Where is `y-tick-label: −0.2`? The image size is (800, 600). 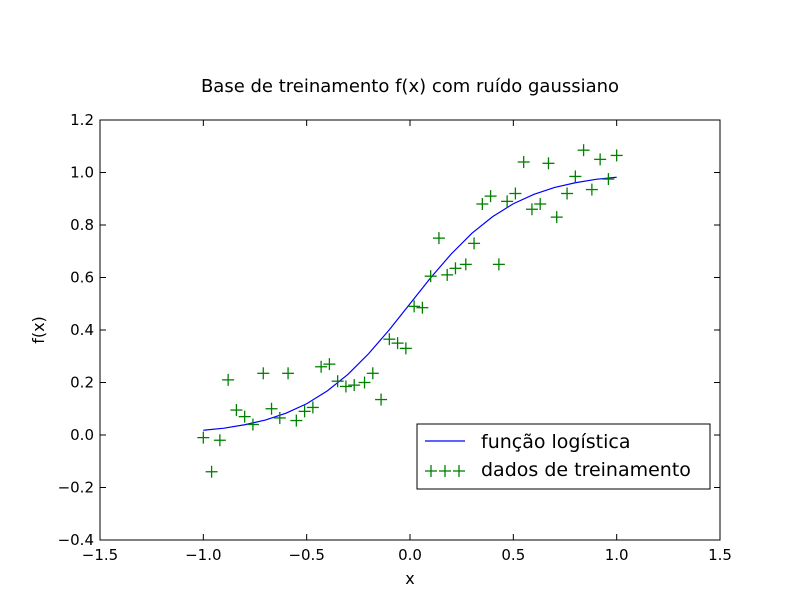
y-tick-label: −0.2 is located at coordinates (76, 488).